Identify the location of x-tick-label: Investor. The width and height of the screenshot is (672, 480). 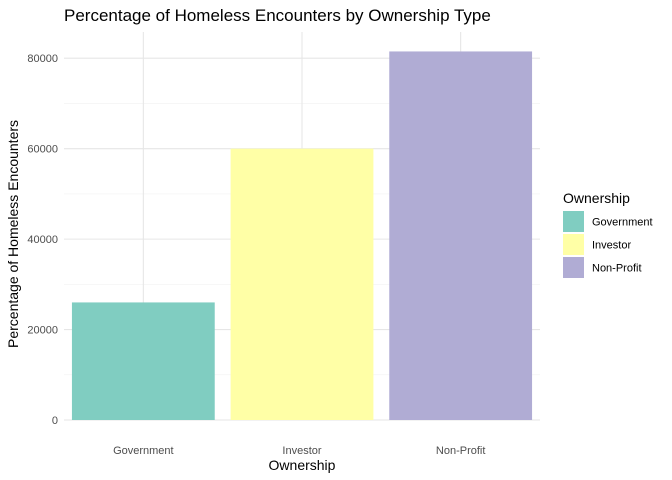
(301, 451).